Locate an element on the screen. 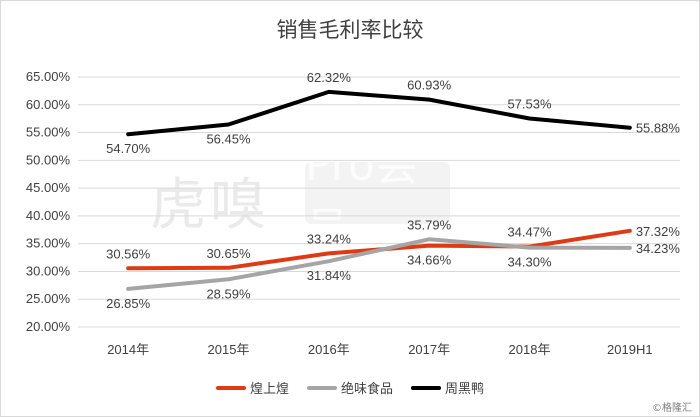 The image size is (700, 417). watermark-text: 虎嗅 is located at coordinates (210, 205).